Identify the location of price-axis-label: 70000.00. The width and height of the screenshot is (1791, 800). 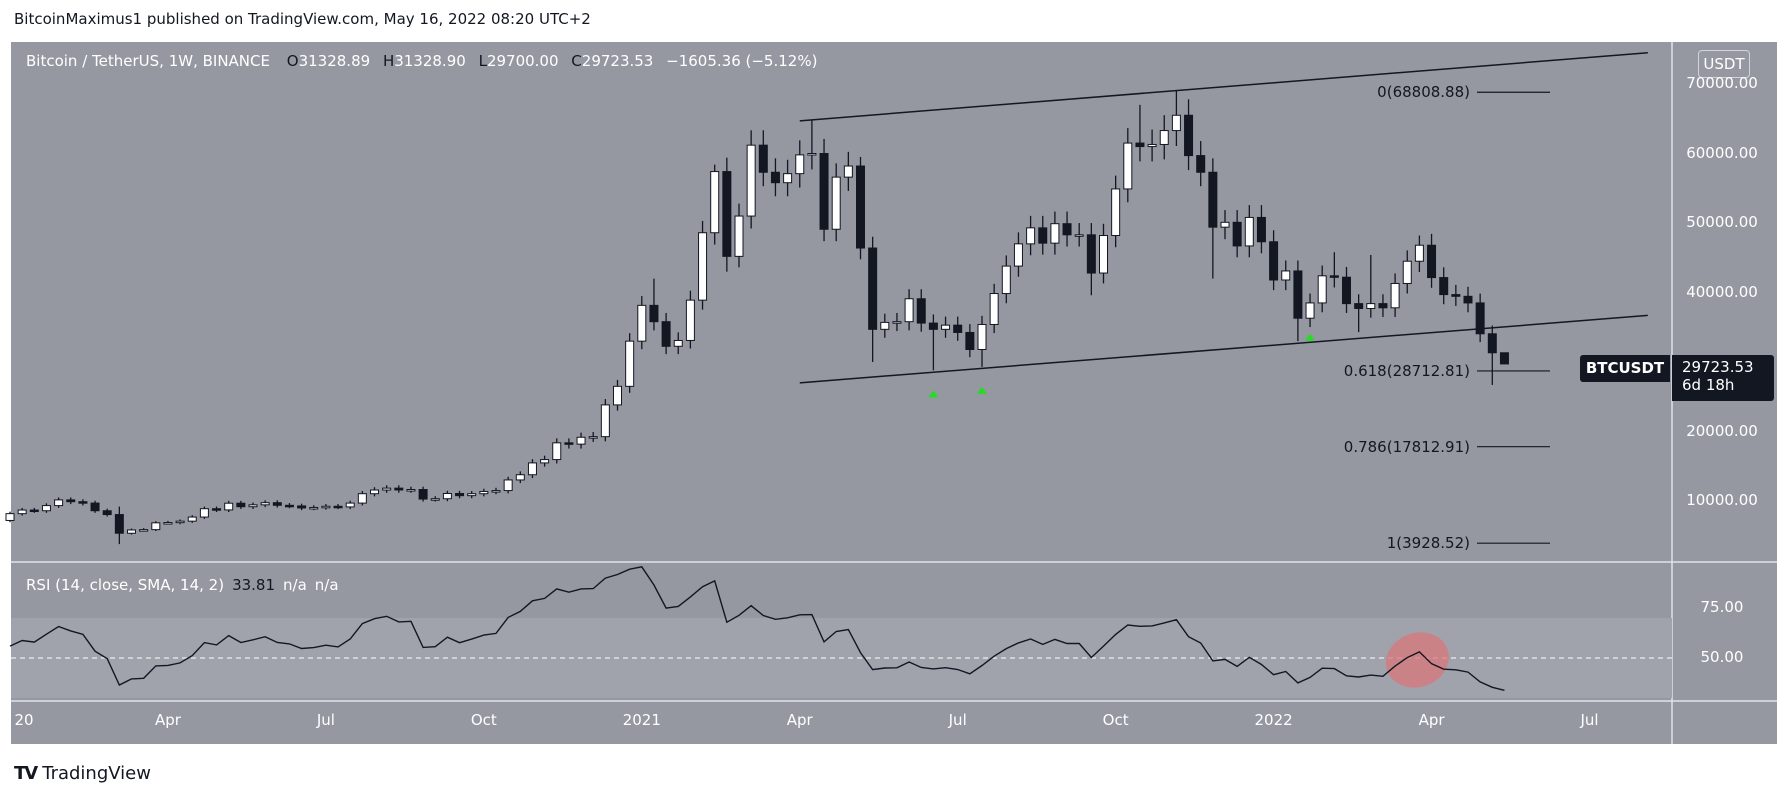
(1722, 83).